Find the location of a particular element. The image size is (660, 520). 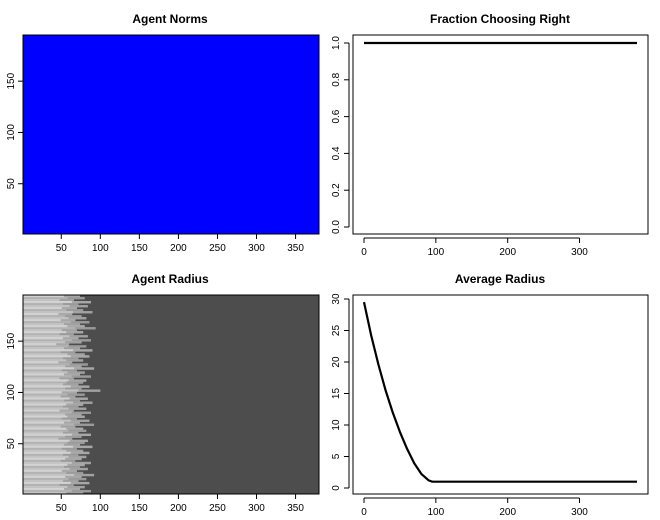

y-tick-label: 0.2 is located at coordinates (336, 190).